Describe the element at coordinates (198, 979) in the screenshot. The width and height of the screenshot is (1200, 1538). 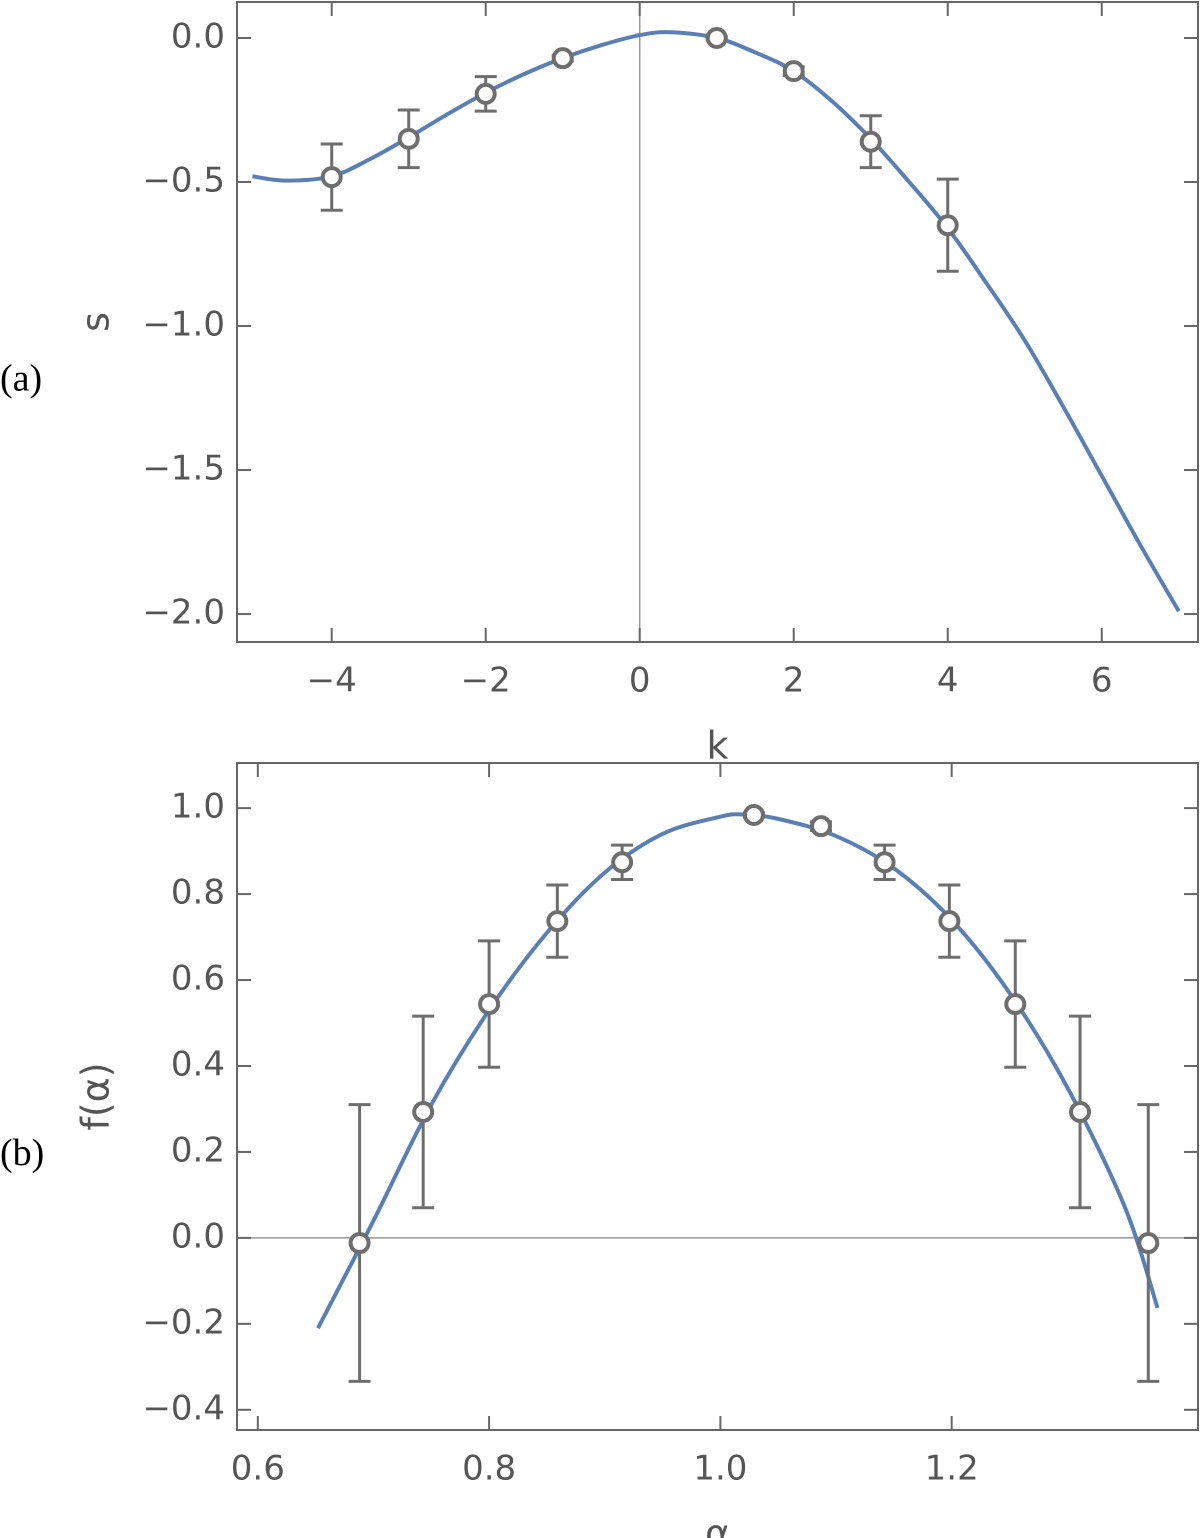
I see `y-tick-label: 0.6` at that location.